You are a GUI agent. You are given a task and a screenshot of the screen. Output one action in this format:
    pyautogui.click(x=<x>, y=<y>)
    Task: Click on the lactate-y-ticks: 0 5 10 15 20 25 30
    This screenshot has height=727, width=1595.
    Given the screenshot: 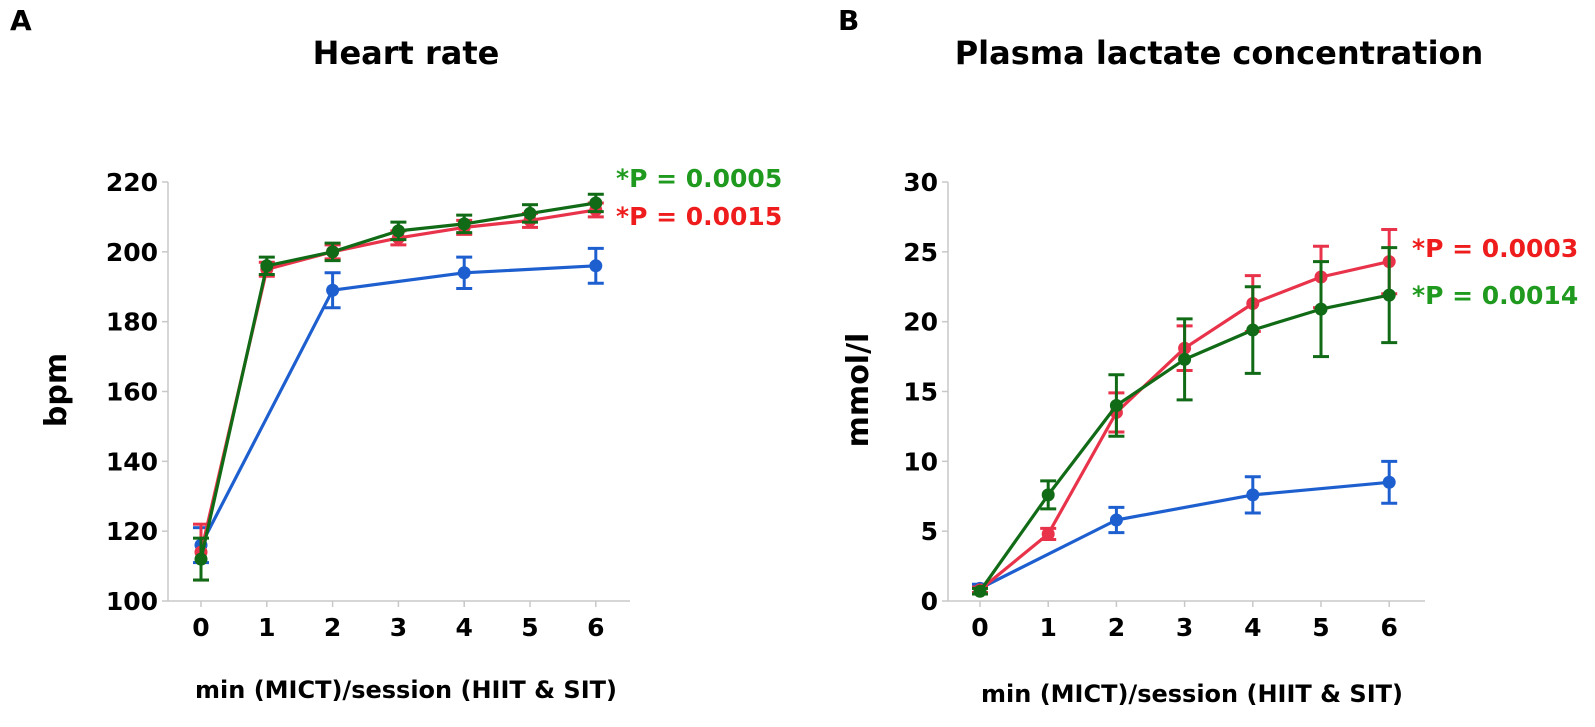 What is the action you would take?
    pyautogui.click(x=925, y=392)
    